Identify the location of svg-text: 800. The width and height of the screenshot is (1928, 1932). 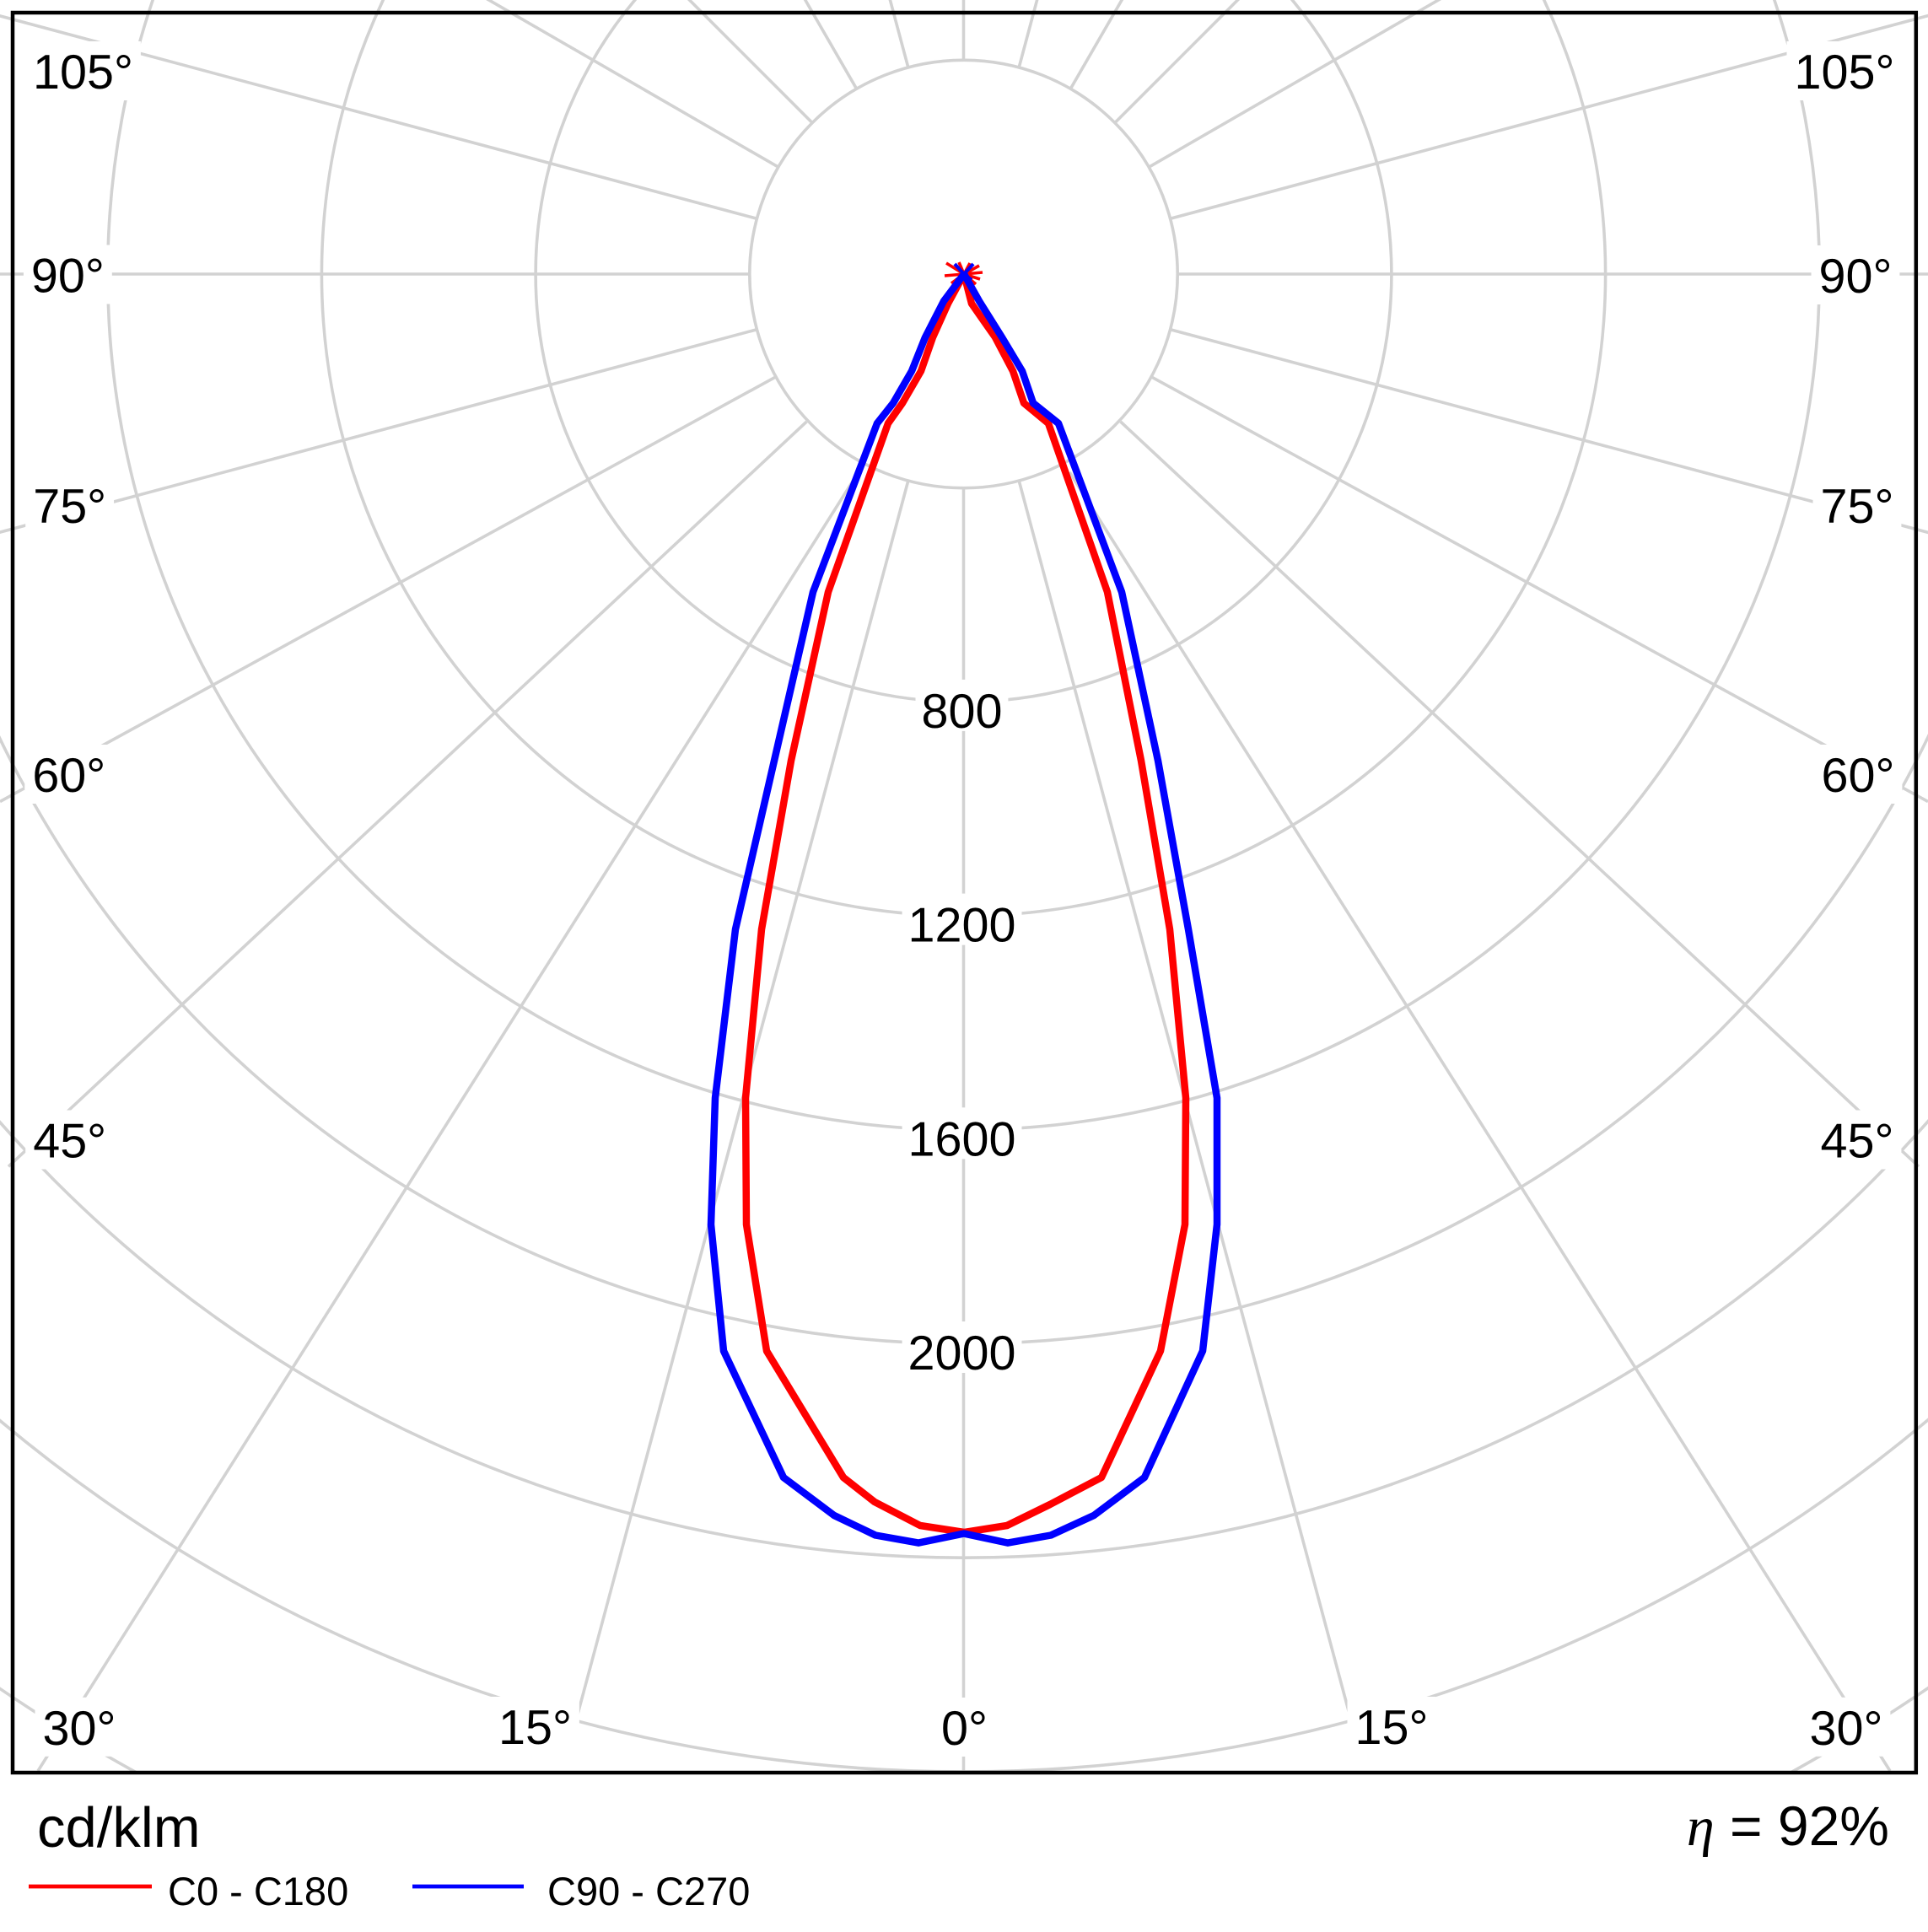
(962, 712).